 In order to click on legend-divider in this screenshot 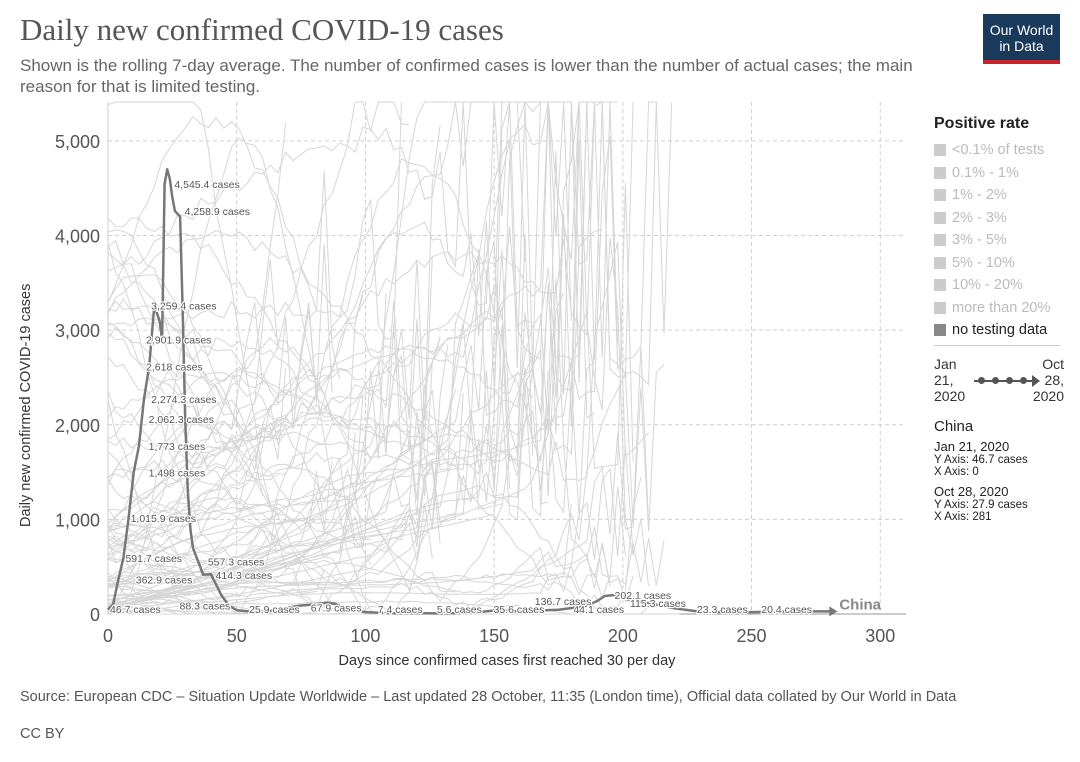, I will do `click(997, 345)`.